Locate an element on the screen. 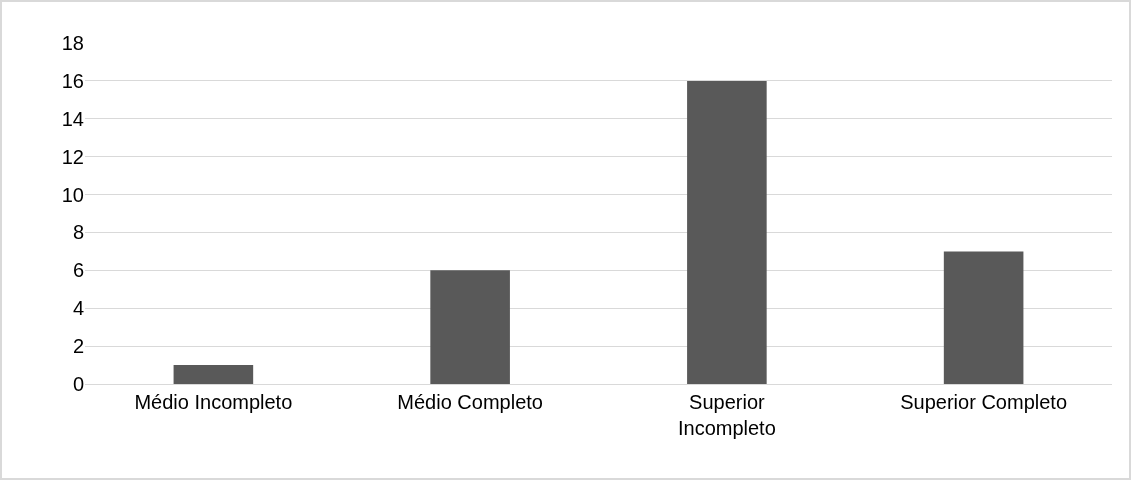  y-tick-label: 12 is located at coordinates (72, 156).